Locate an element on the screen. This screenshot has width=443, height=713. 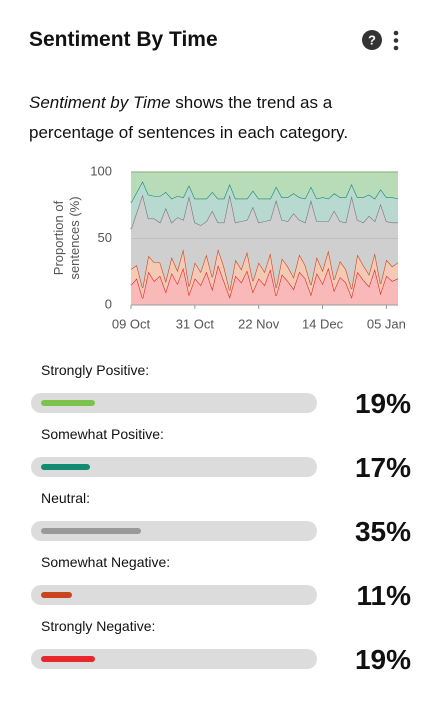
percent-label: 35% is located at coordinates (382, 531).